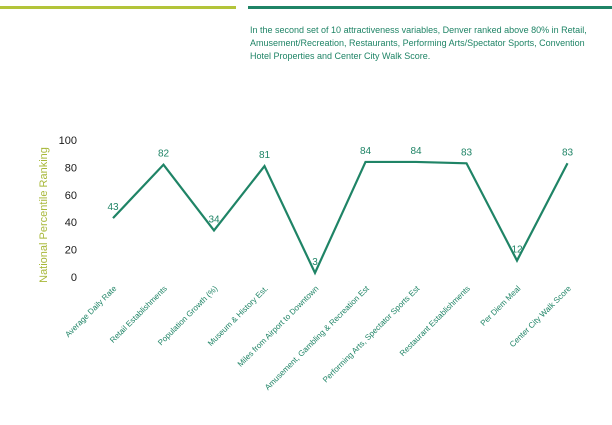  What do you see at coordinates (118, 7) in the screenshot?
I see `header-rule-left` at bounding box center [118, 7].